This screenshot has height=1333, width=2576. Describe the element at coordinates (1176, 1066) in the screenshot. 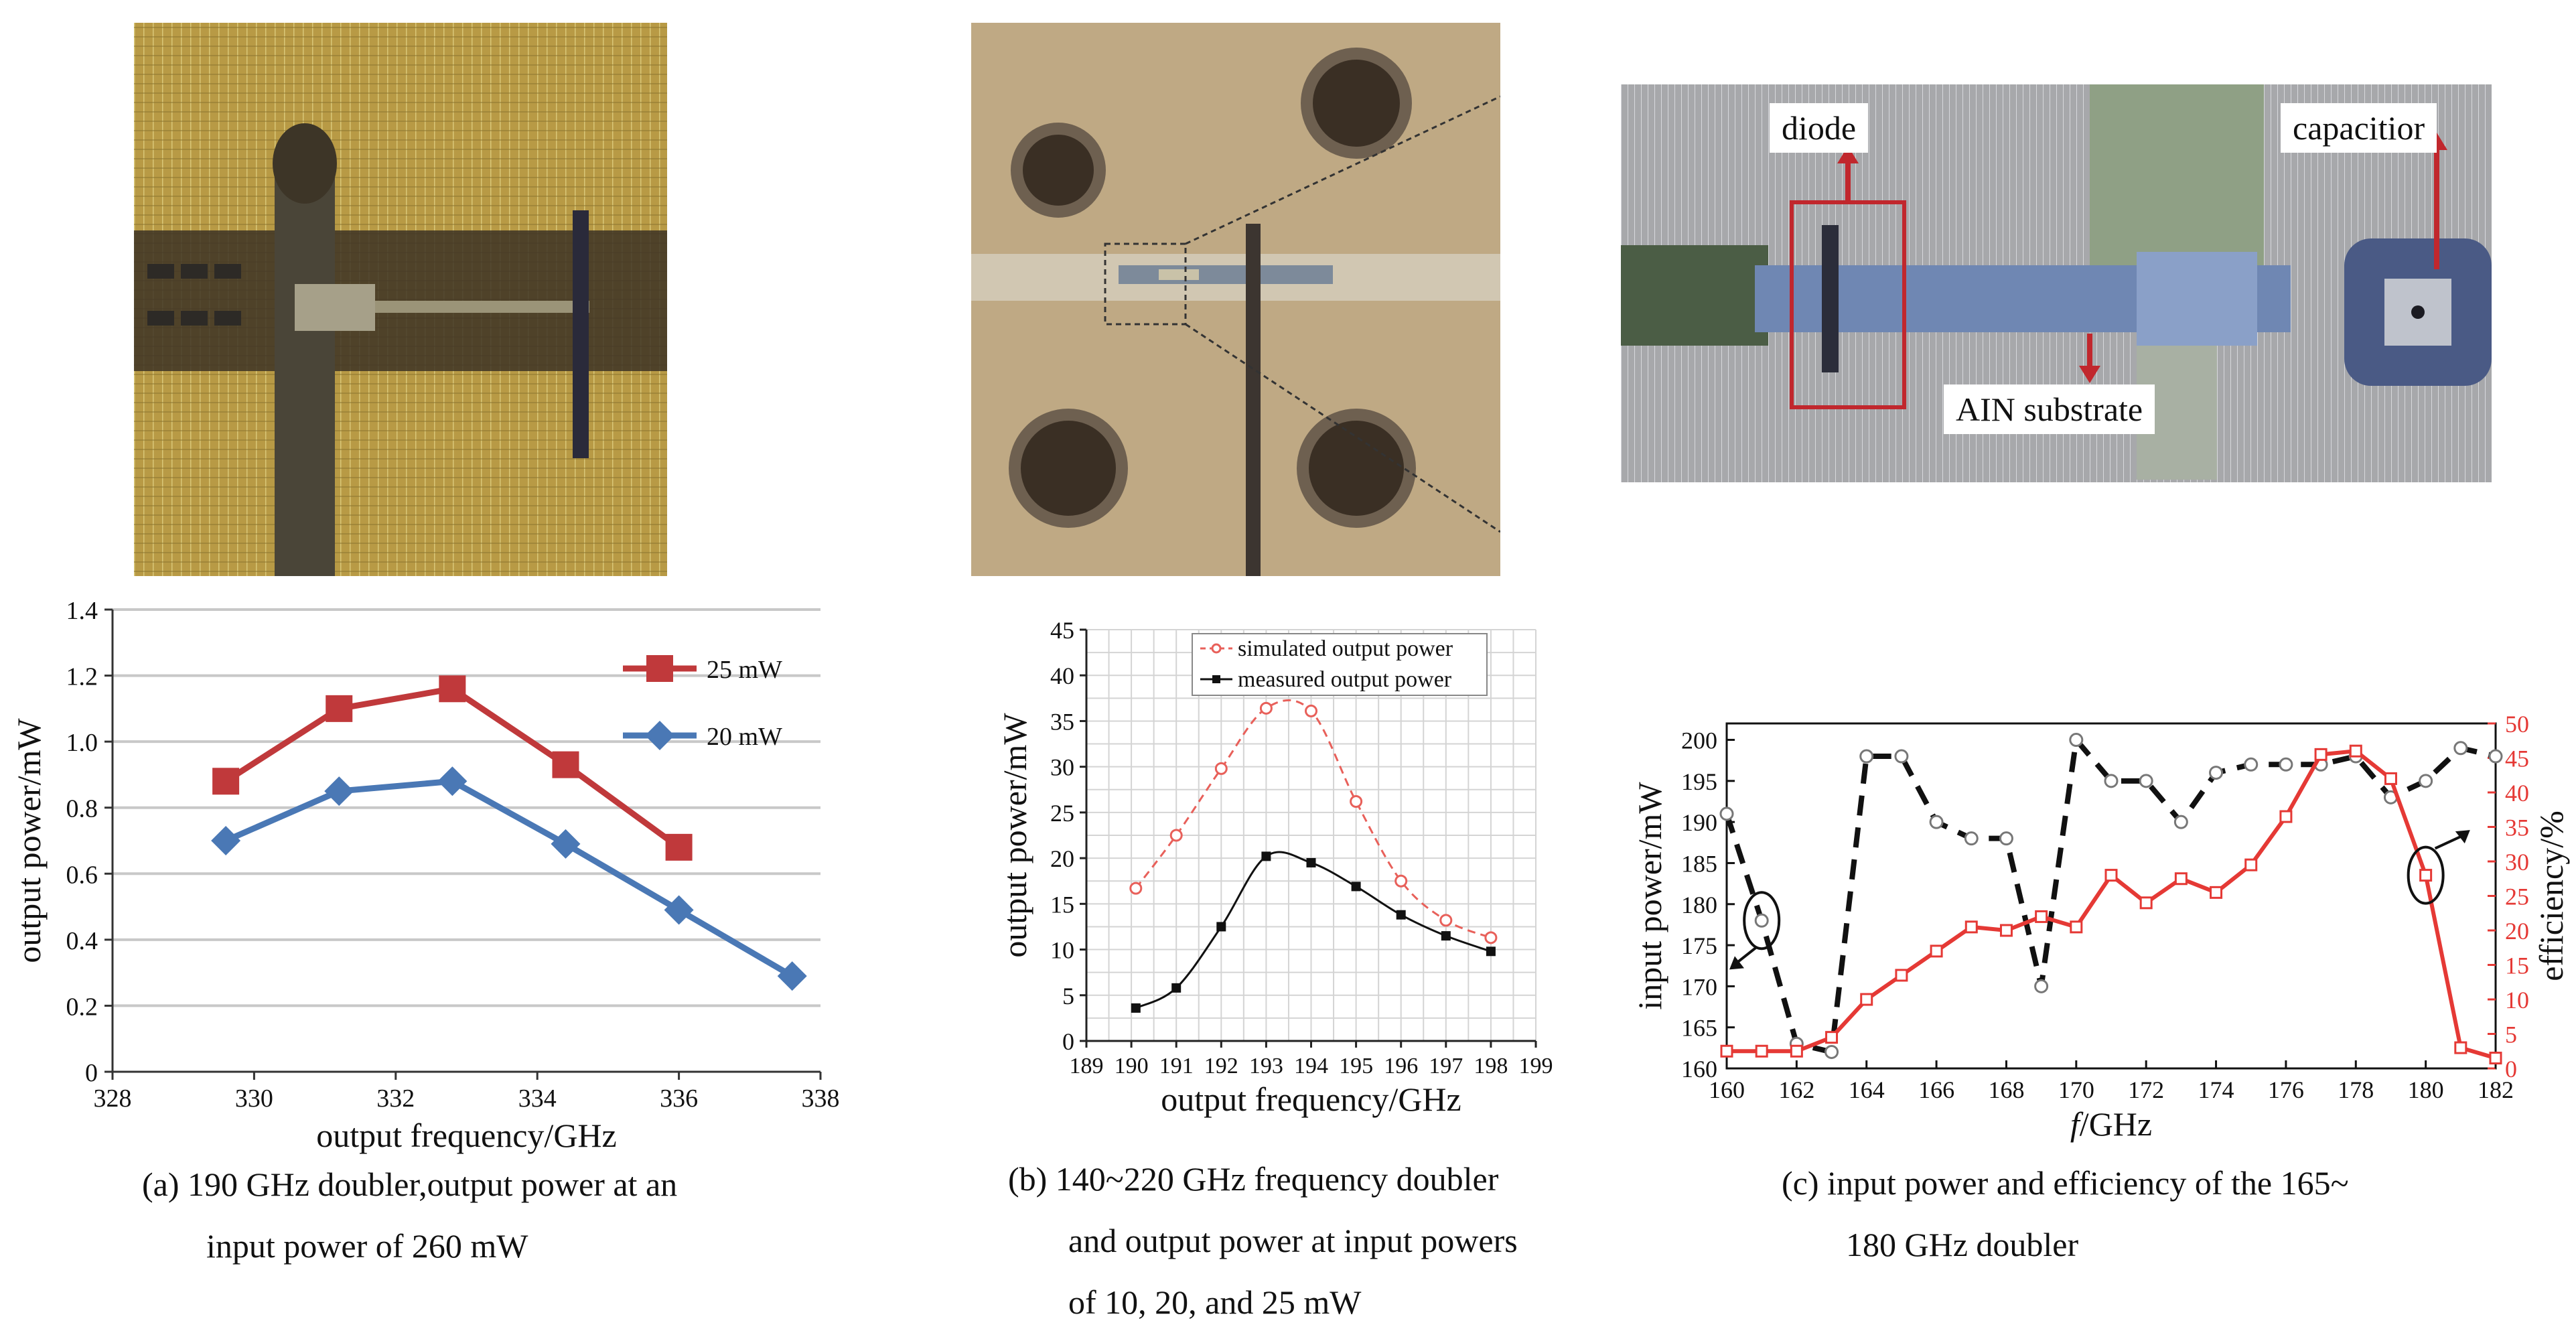

I see `x-tick-label-b-2: 191` at that location.